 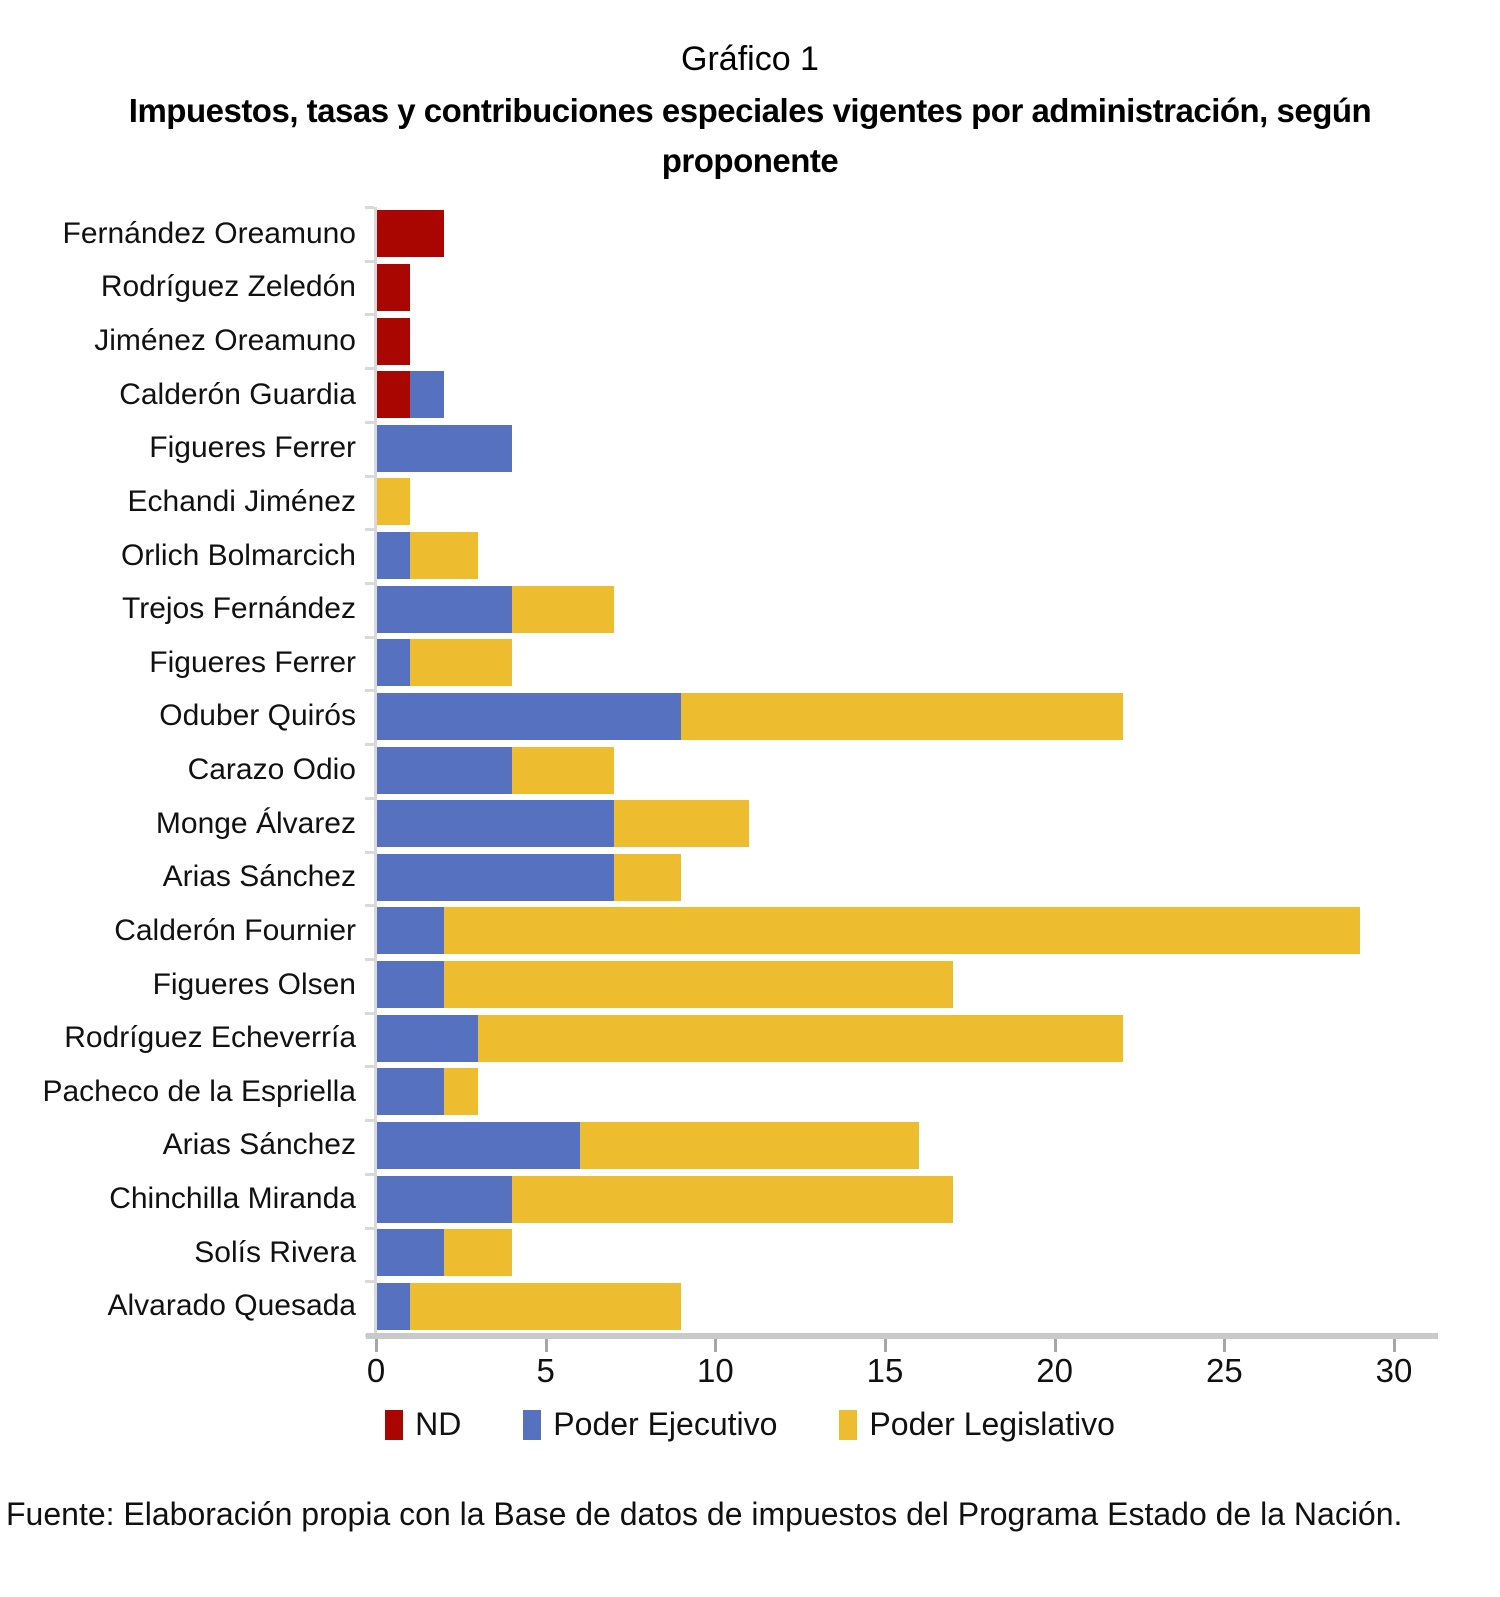 I want to click on y-axis-line, so click(x=371, y=771).